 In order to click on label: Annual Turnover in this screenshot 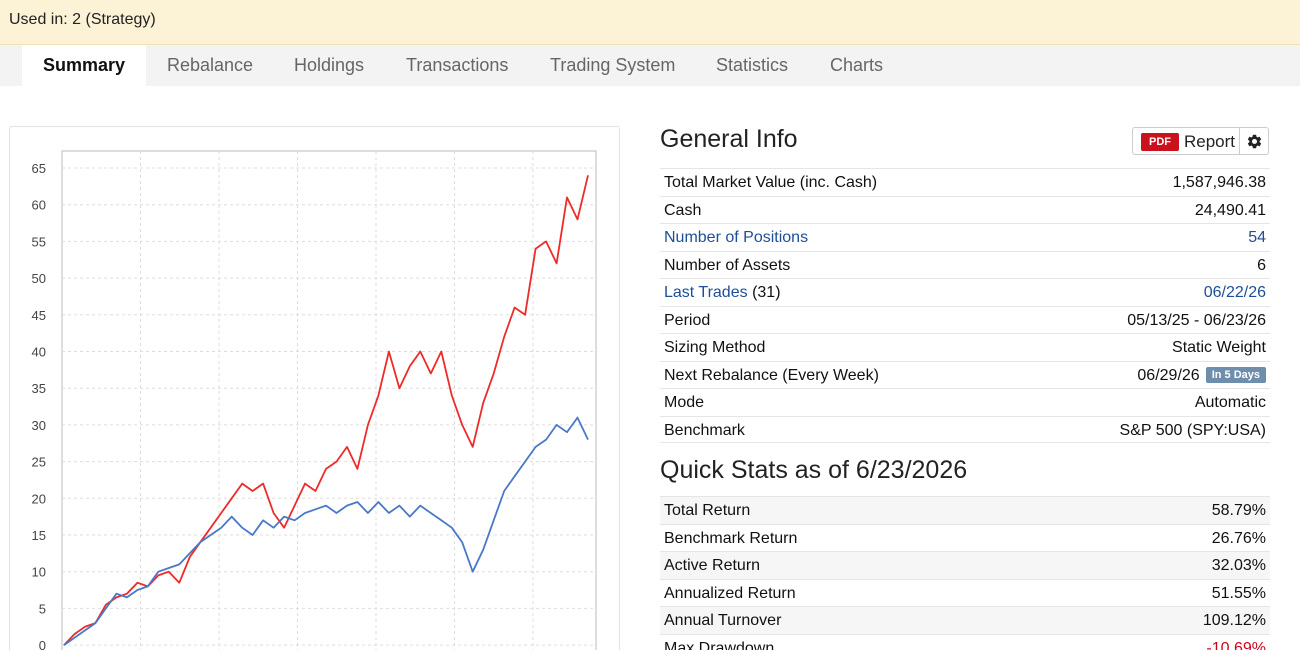, I will do `click(723, 620)`.